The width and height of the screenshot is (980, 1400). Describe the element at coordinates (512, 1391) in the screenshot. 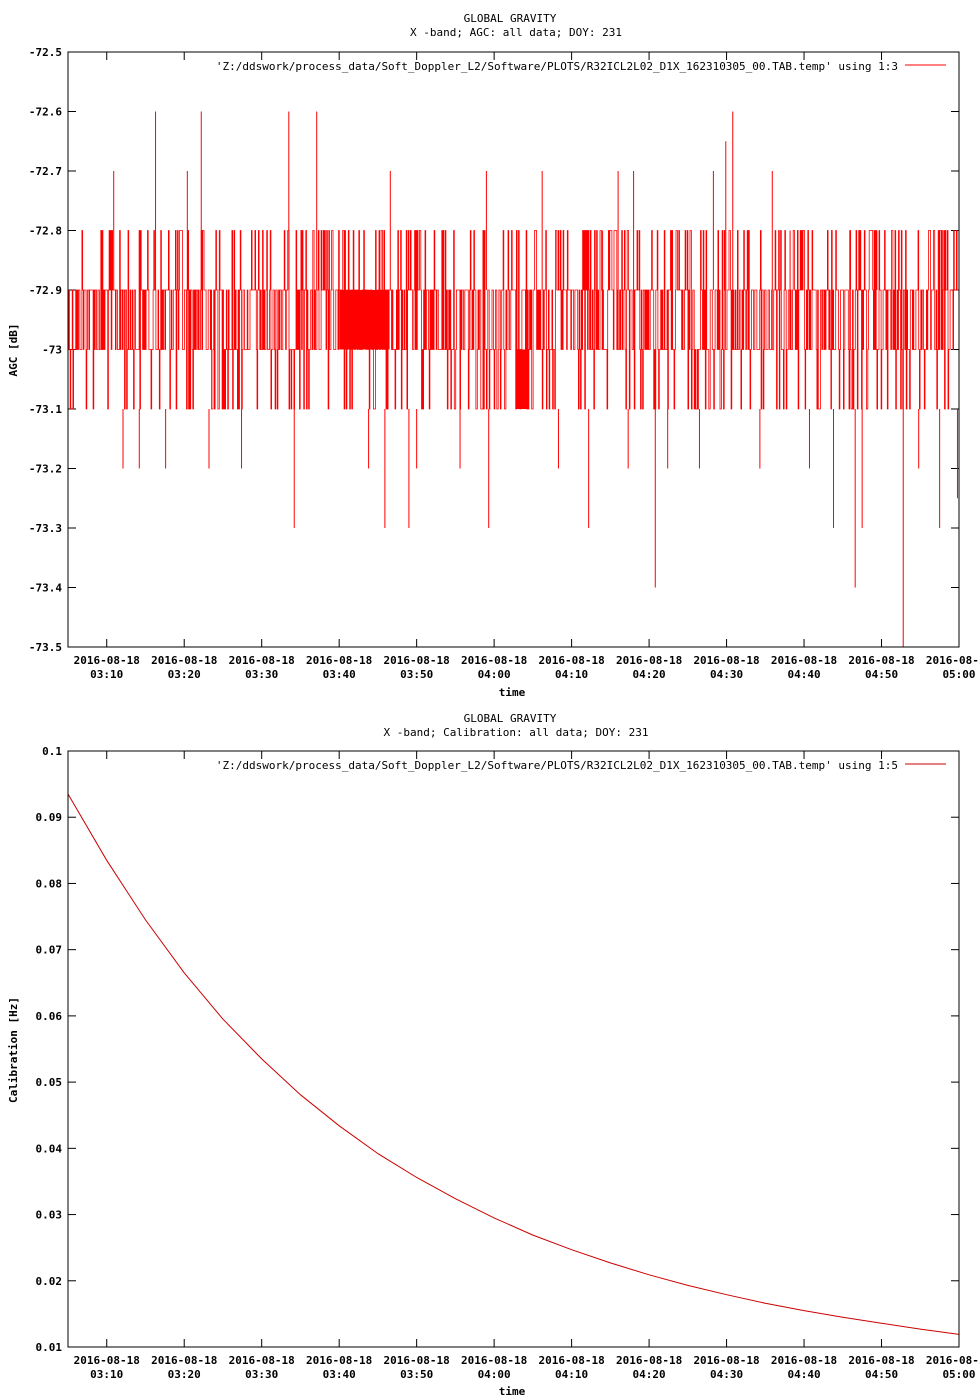

I see `calibration-x-axis-label: time` at that location.